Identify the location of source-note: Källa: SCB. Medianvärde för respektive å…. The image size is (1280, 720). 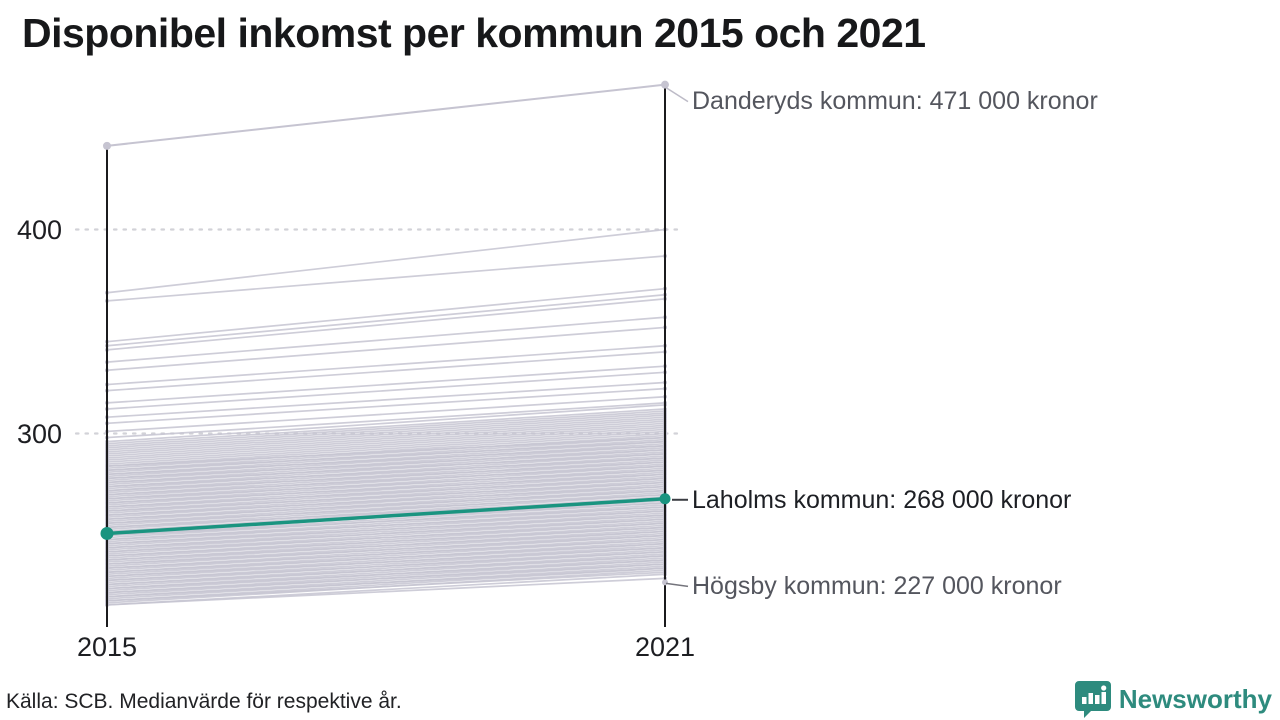
(204, 701).